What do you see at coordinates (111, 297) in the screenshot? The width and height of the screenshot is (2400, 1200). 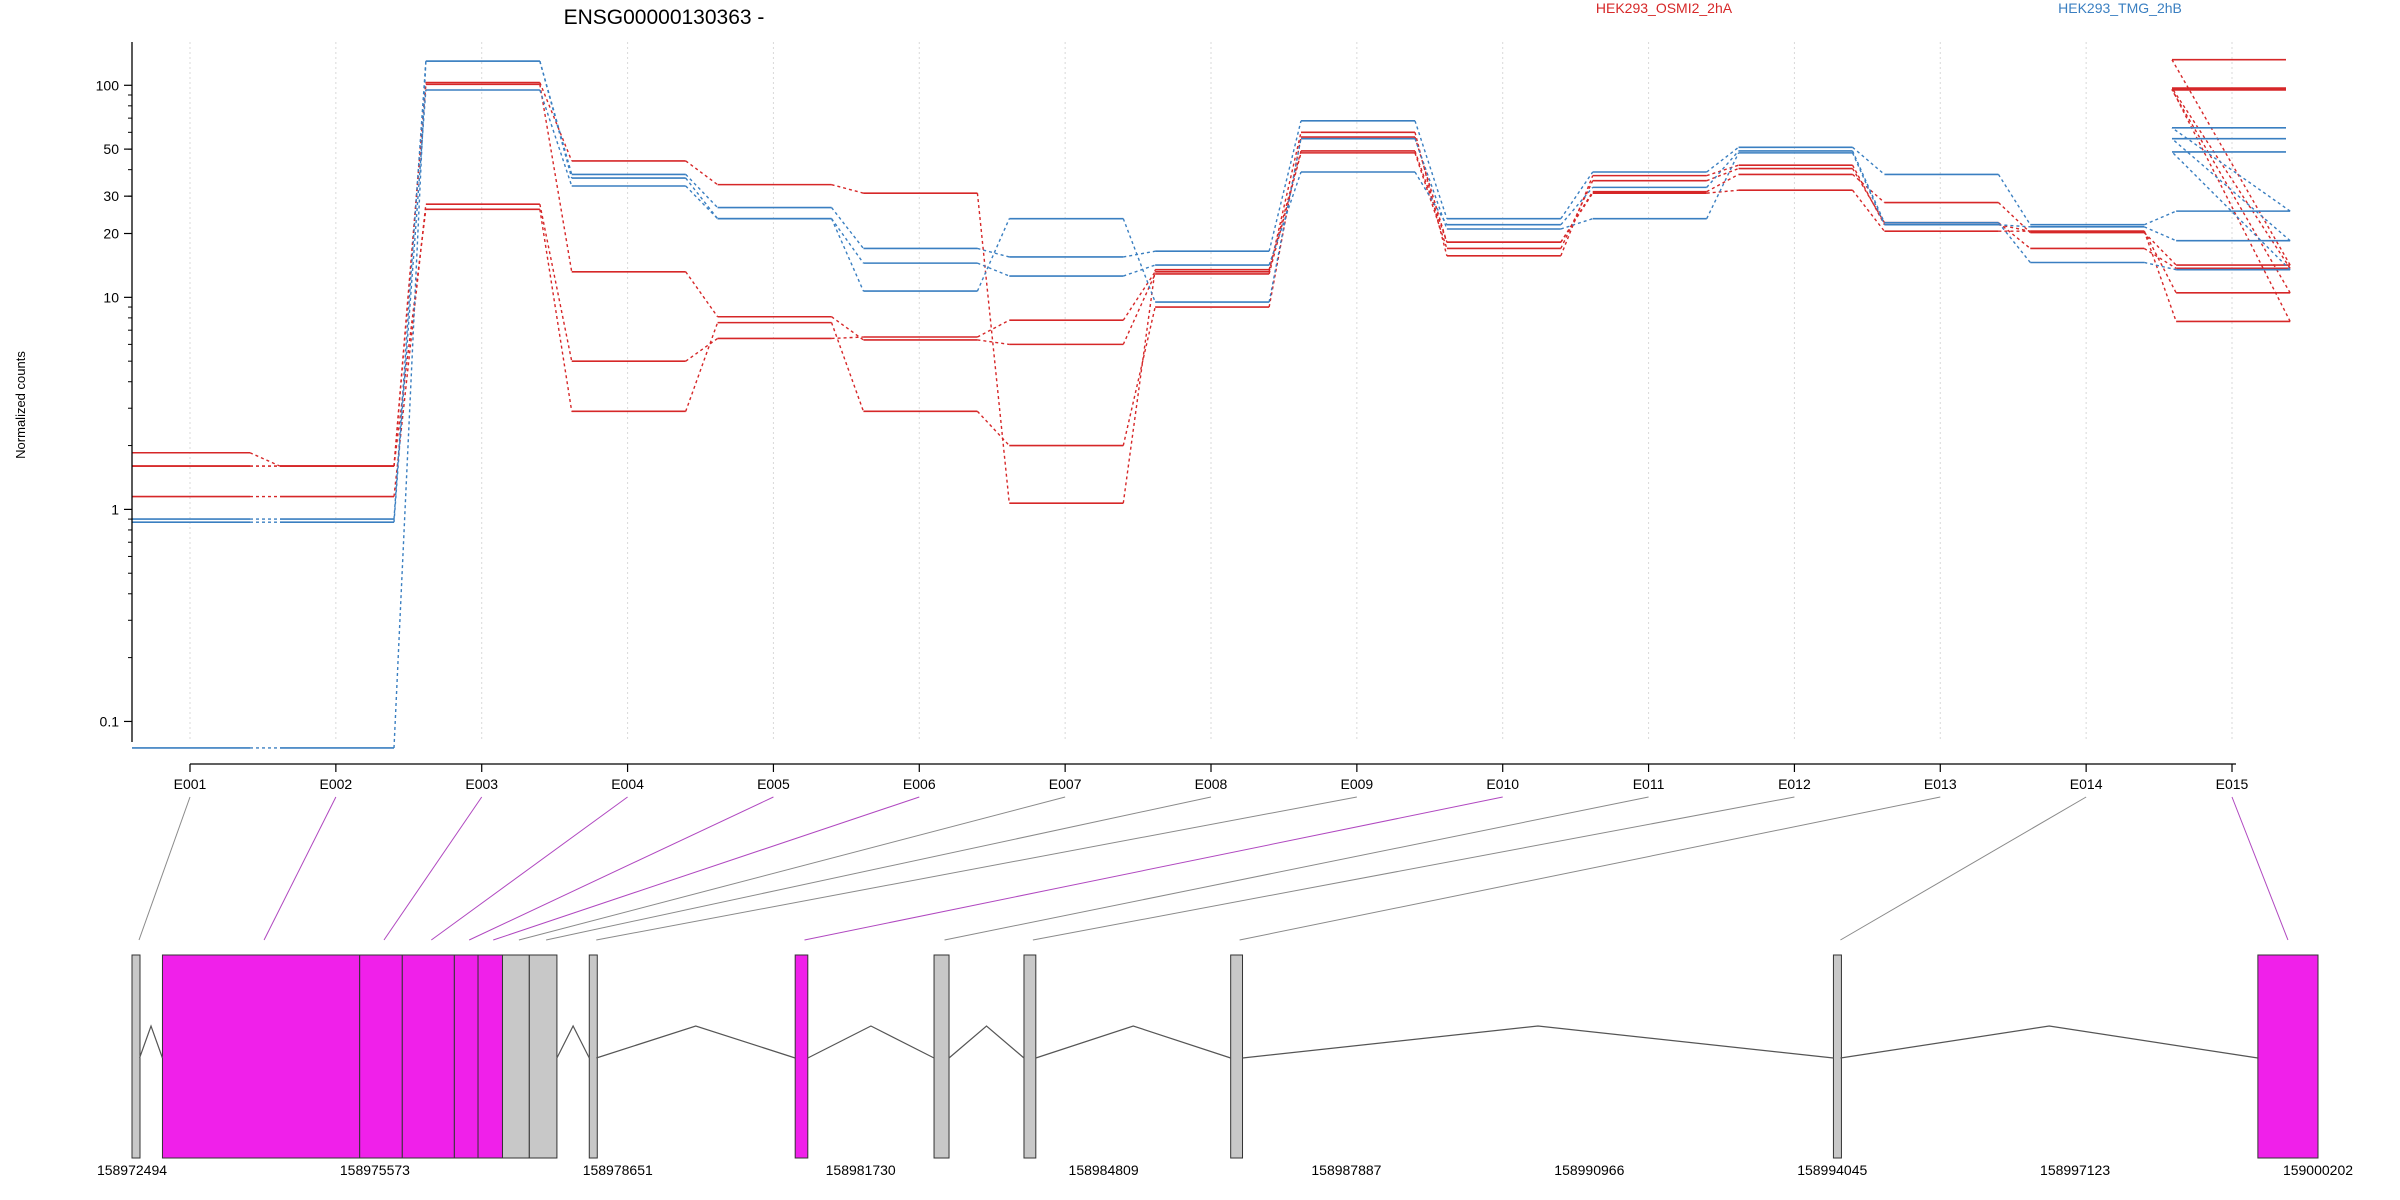 I see `y-tick-label: 10` at bounding box center [111, 297].